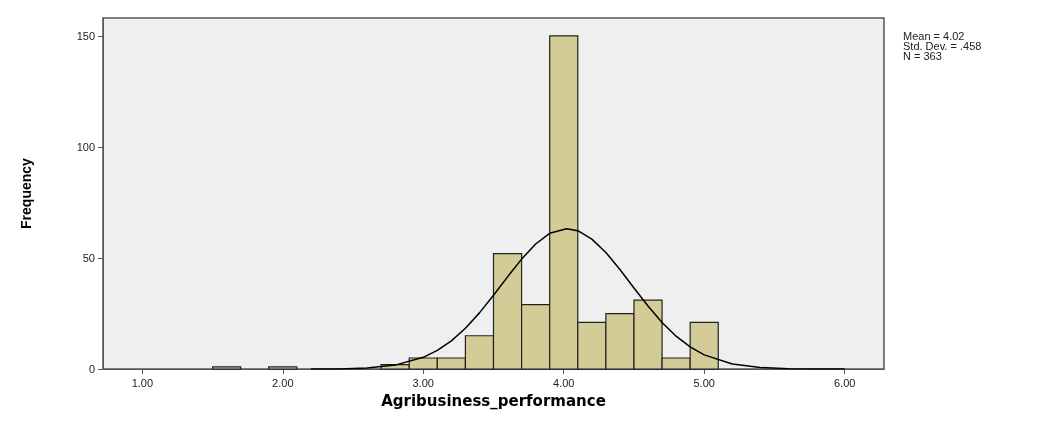 Image resolution: width=1047 pixels, height=421 pixels. I want to click on y-tick-label: 100, so click(85, 146).